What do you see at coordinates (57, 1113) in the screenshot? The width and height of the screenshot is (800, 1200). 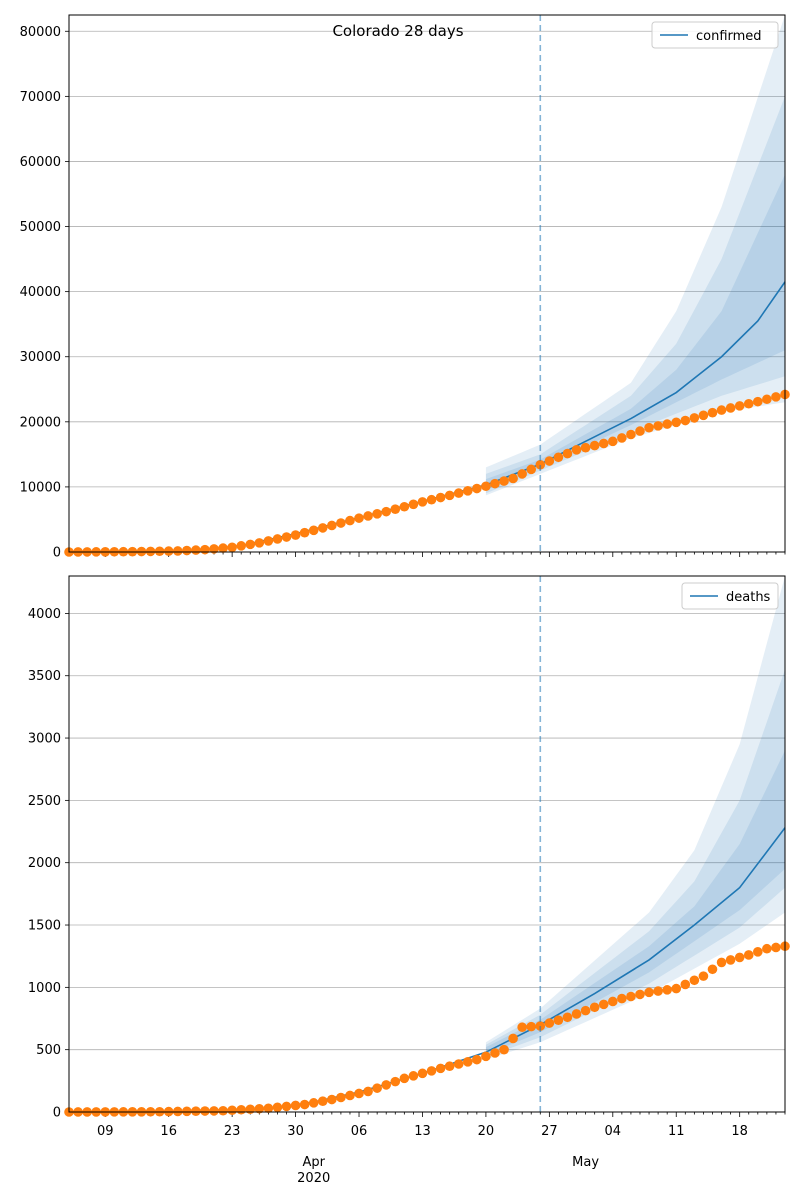 I see `y-tick-label: 0` at bounding box center [57, 1113].